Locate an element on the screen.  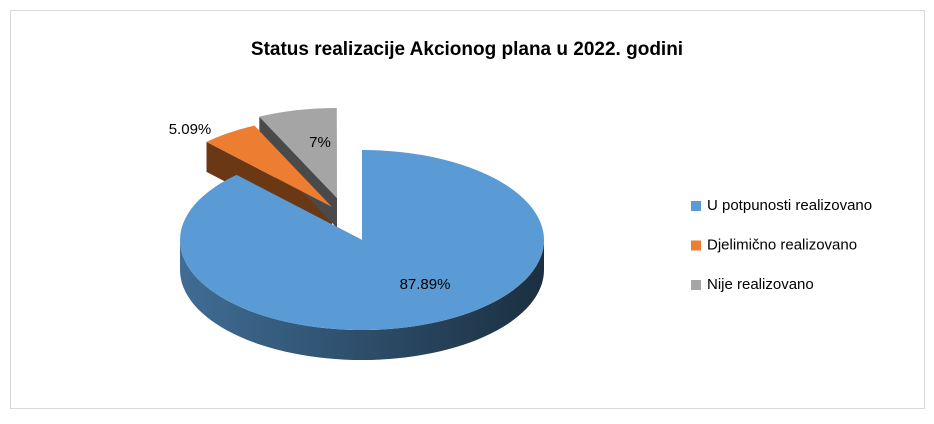
data-label: 87.89% is located at coordinates (425, 284).